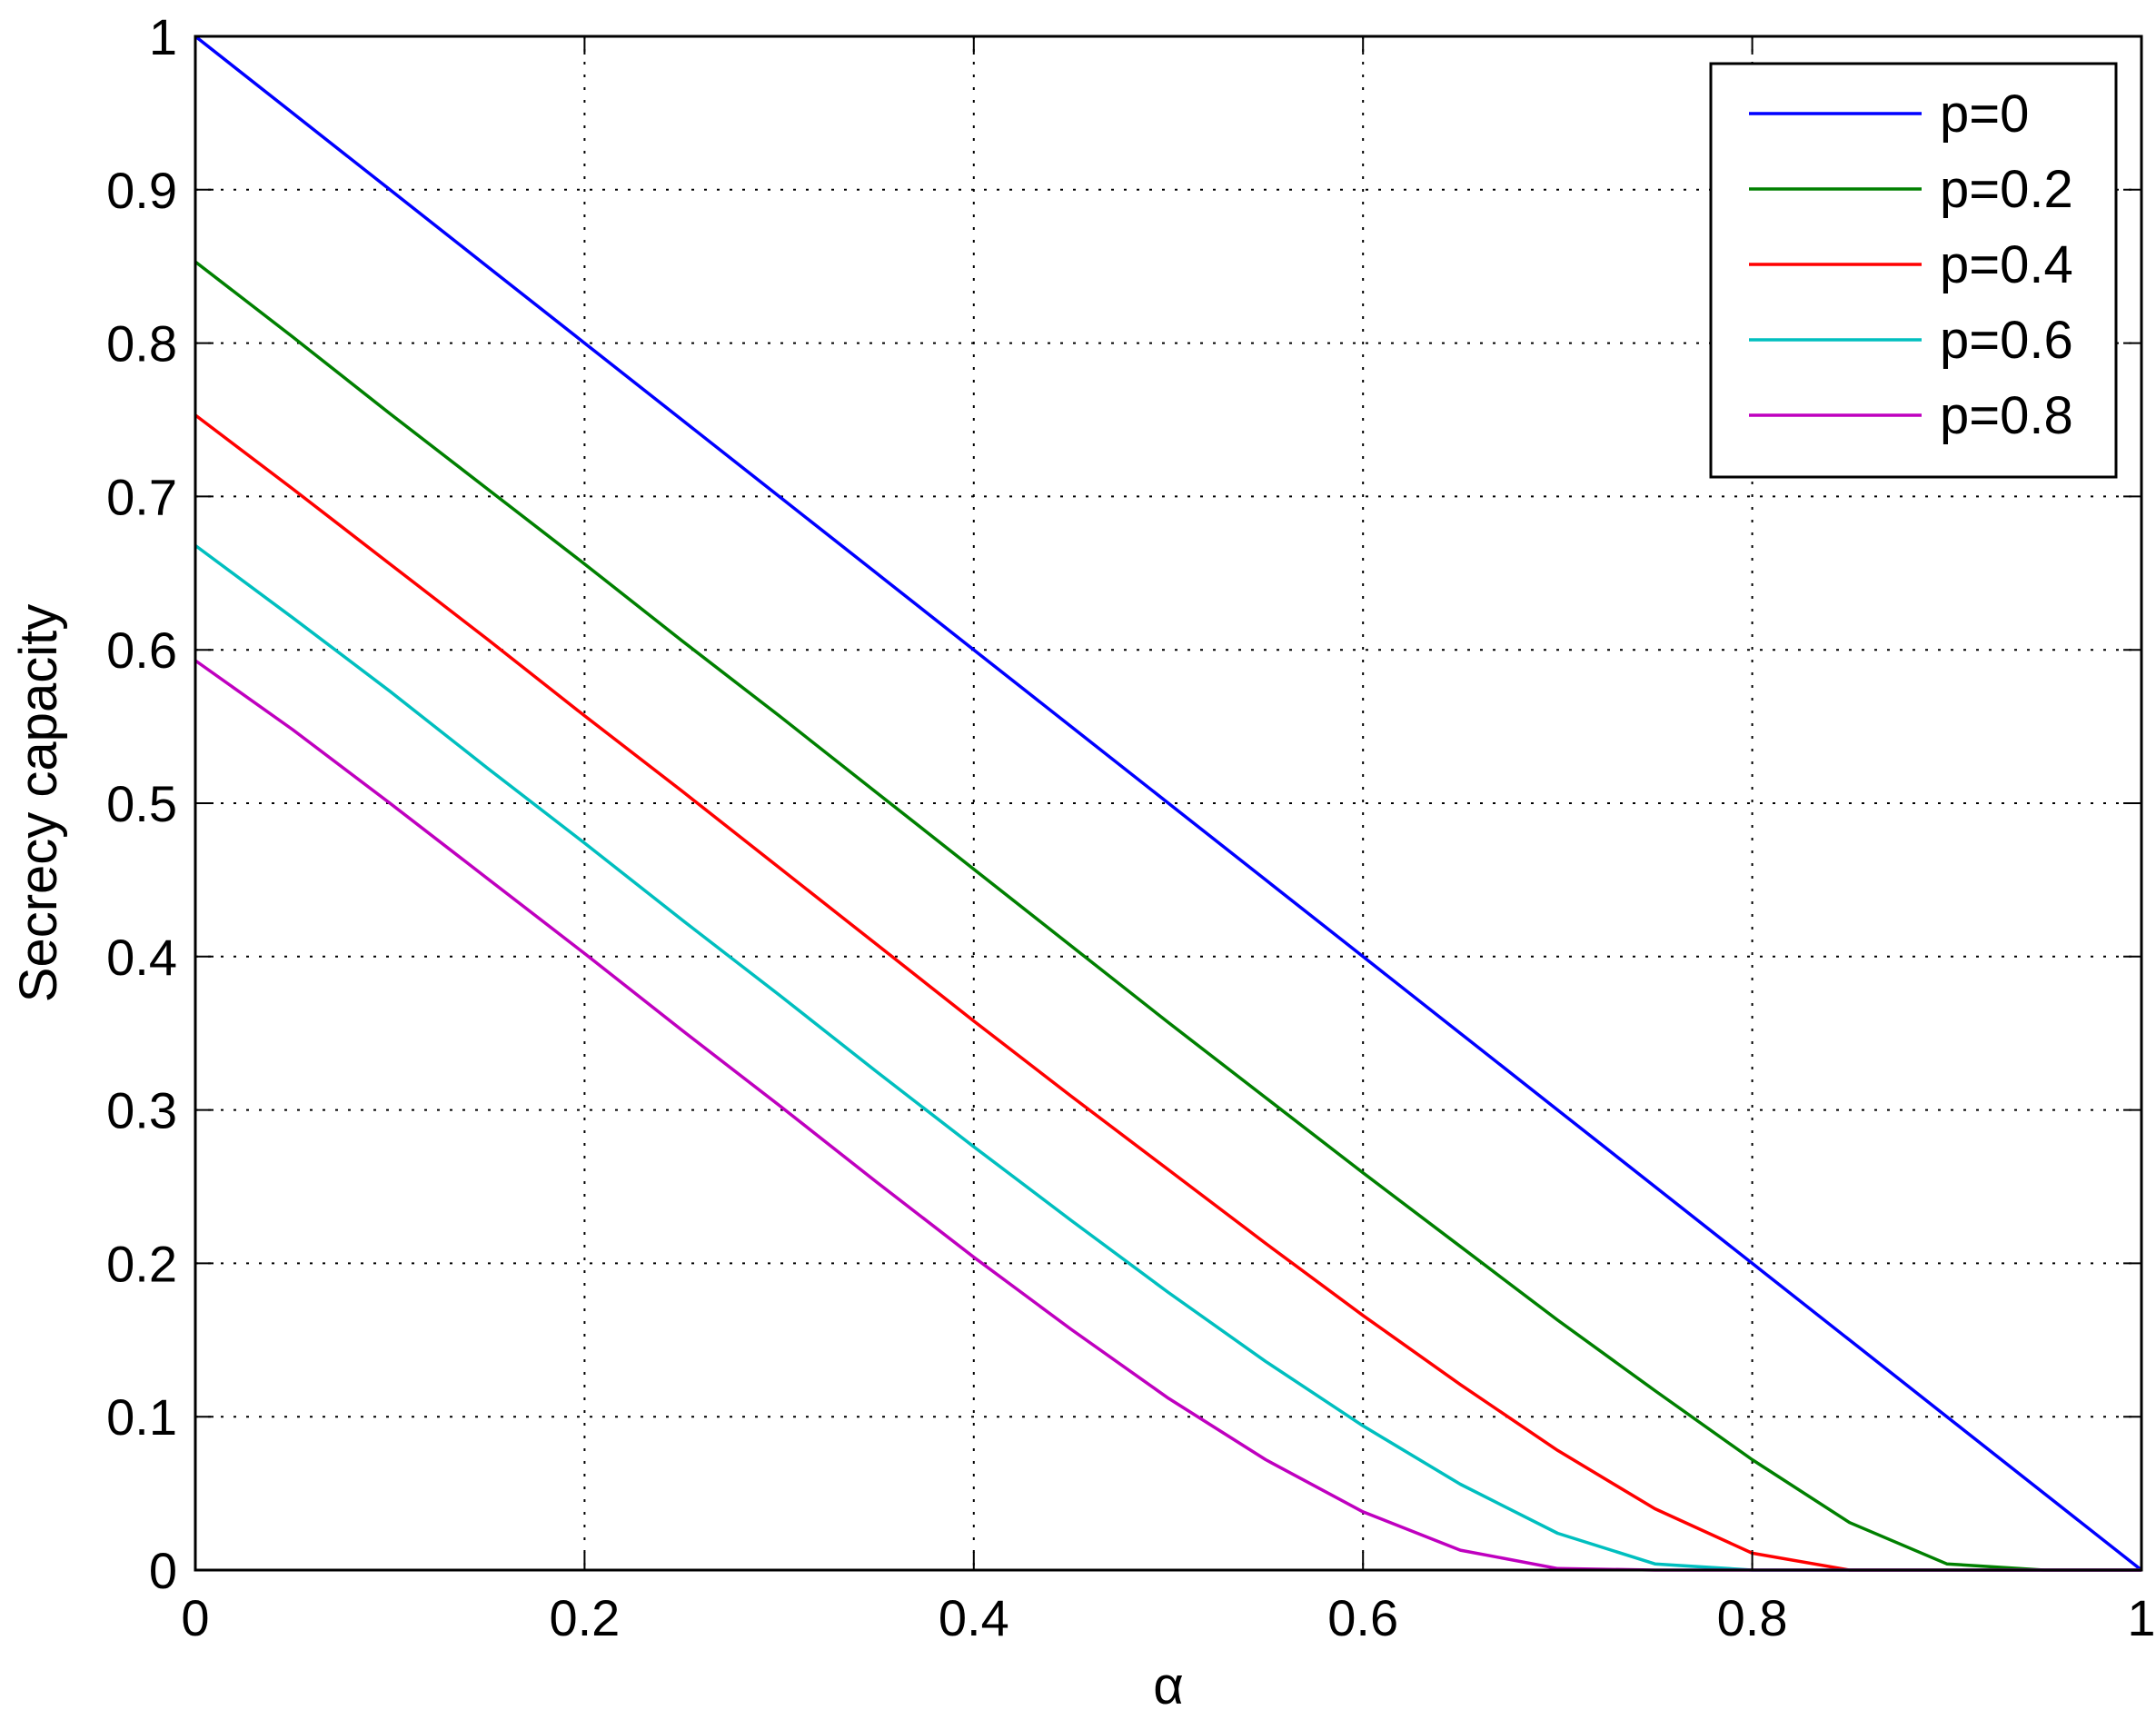 This screenshot has width=2156, height=1720. What do you see at coordinates (141, 344) in the screenshot?
I see `y-tick-label: 0.8` at bounding box center [141, 344].